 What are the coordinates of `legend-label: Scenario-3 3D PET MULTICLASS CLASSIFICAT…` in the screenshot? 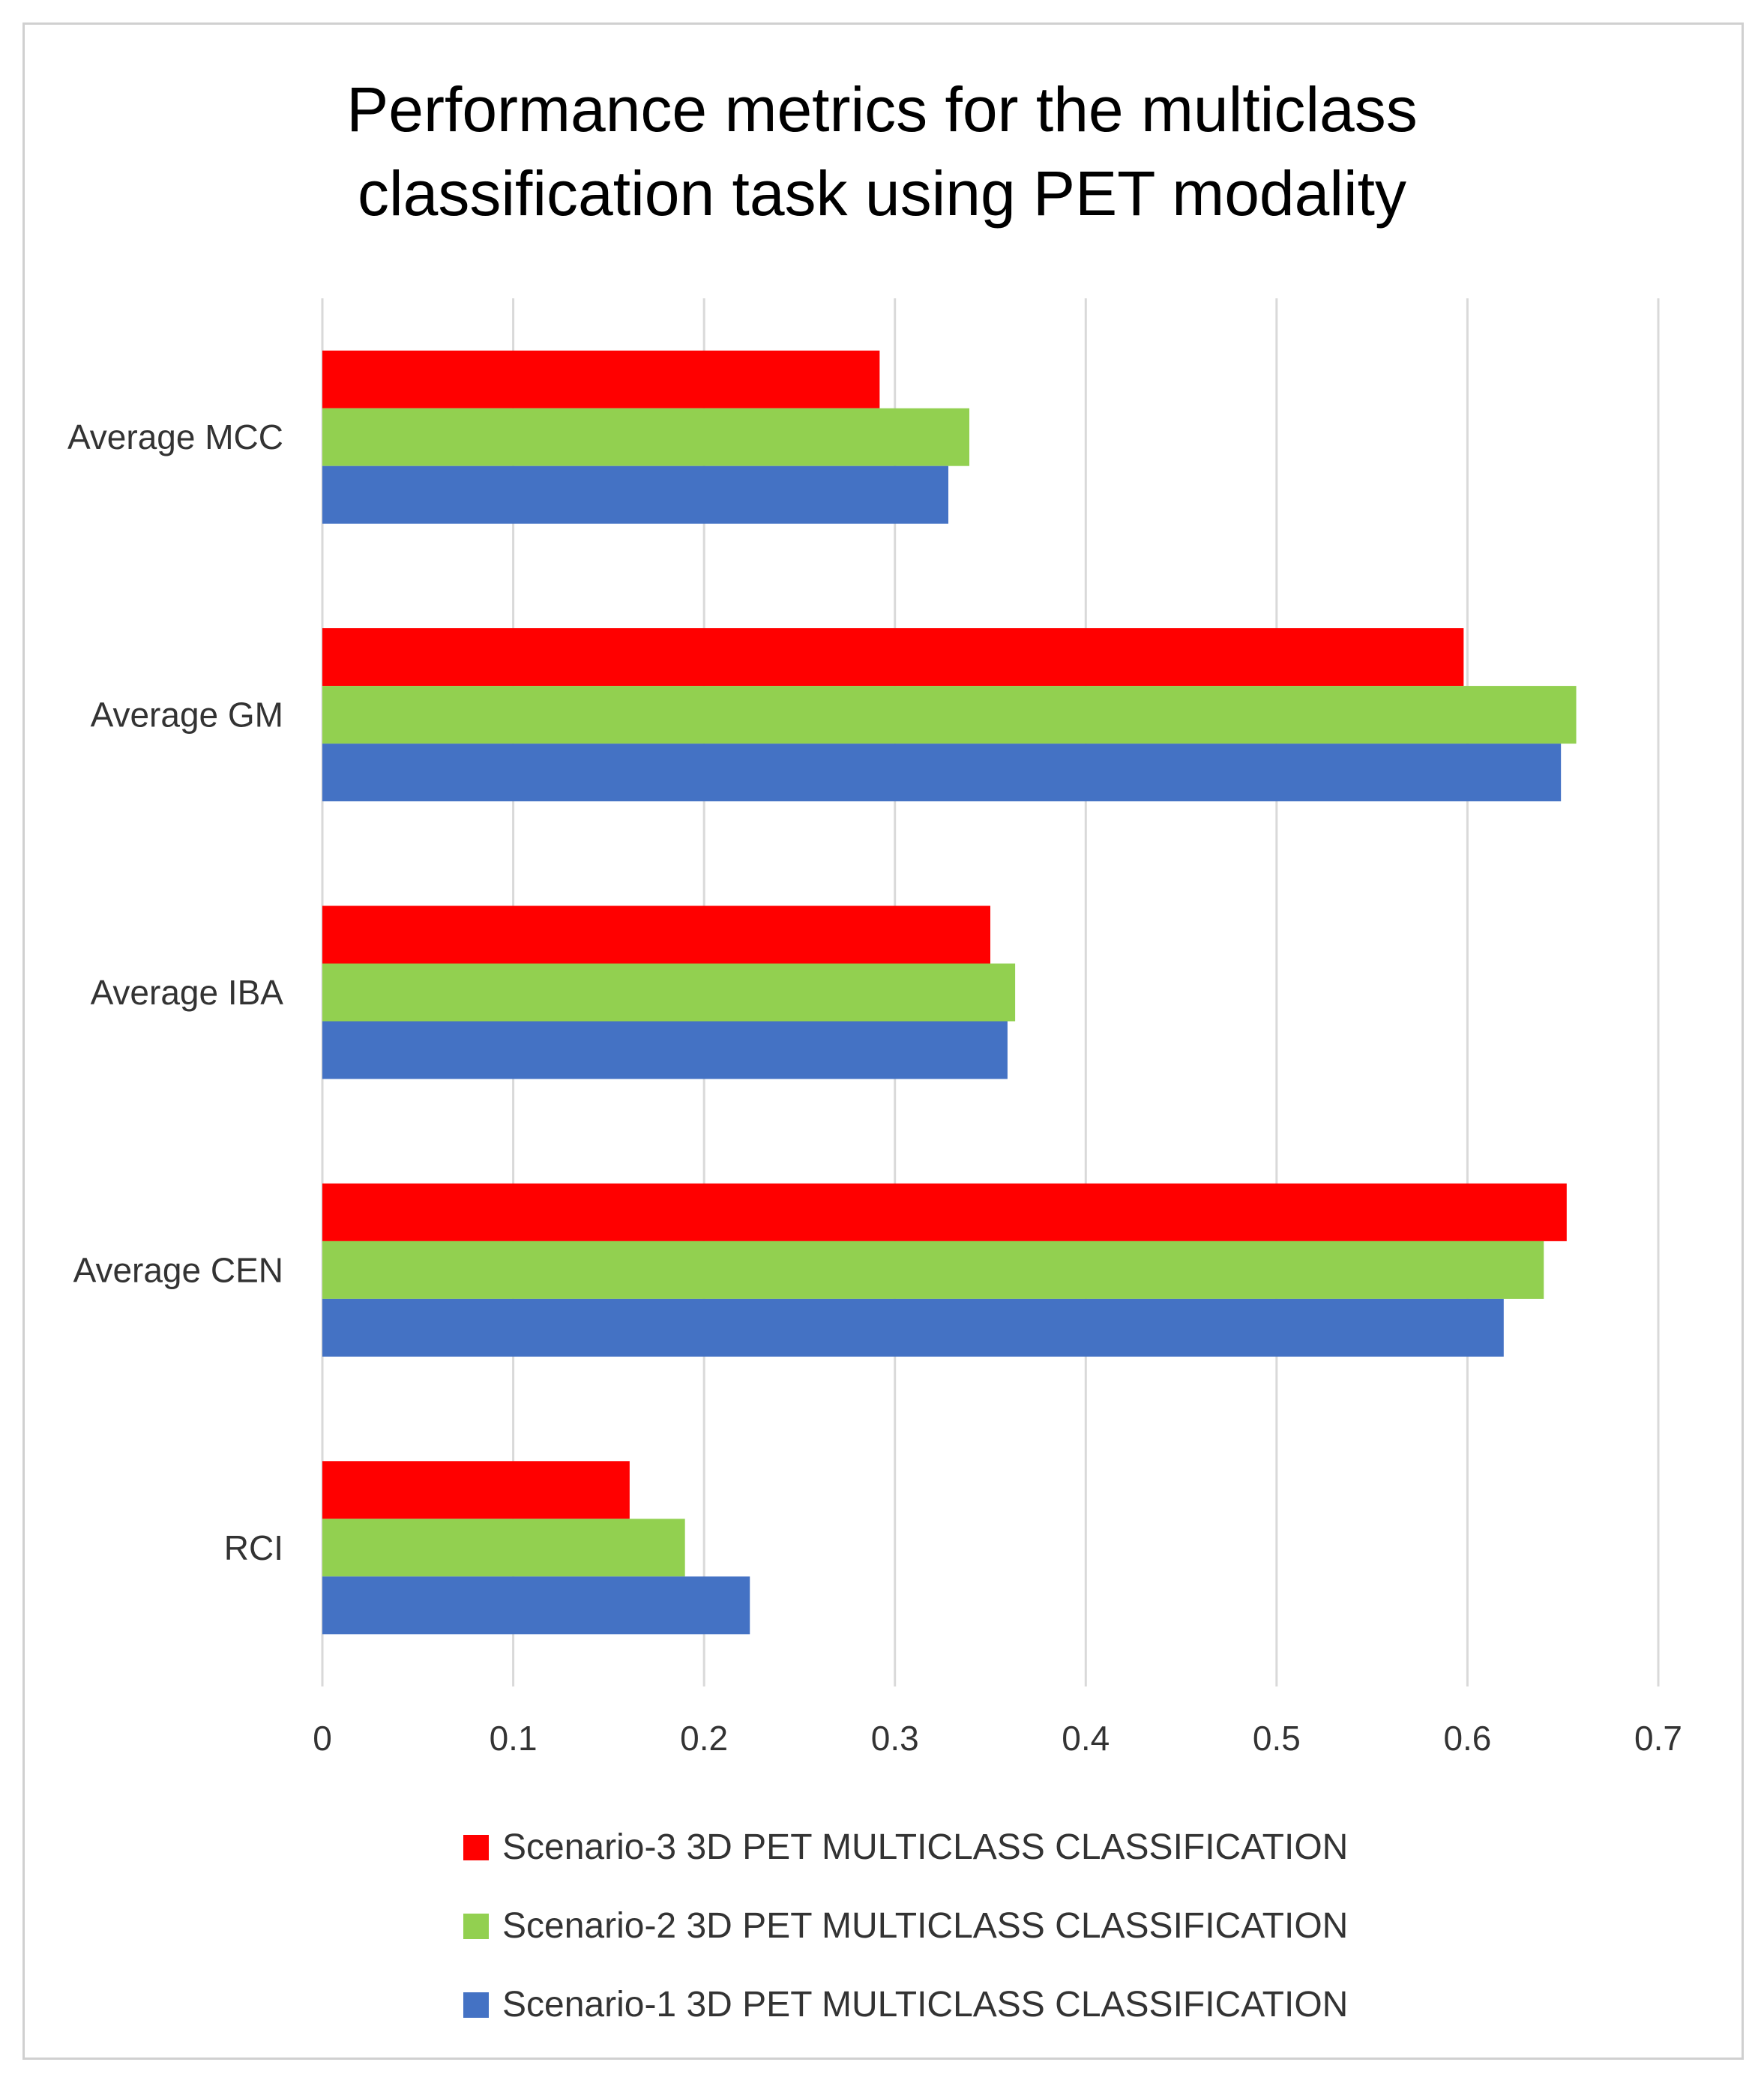 It's located at (925, 1847).